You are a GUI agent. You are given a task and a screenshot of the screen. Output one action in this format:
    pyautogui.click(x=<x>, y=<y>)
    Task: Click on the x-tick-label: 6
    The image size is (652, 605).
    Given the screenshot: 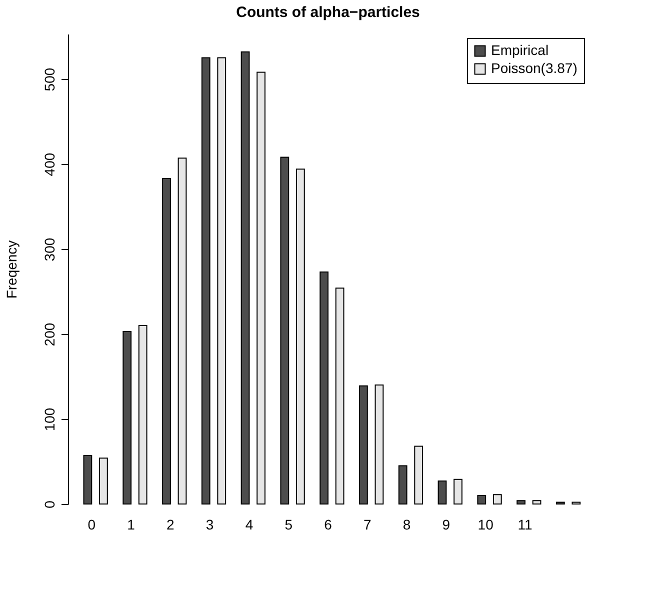 What is the action you would take?
    pyautogui.click(x=328, y=524)
    